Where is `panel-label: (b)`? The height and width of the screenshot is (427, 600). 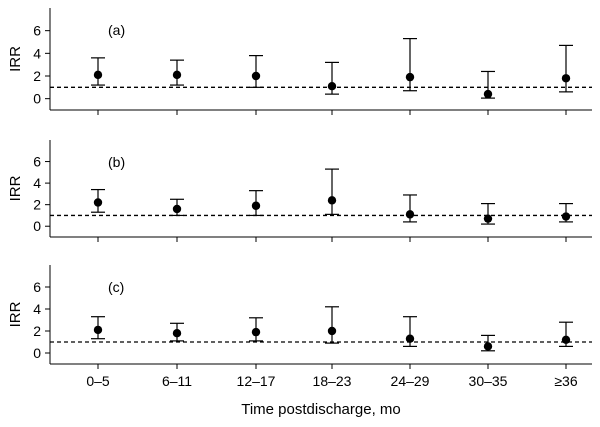
panel-label: (b) is located at coordinates (116, 162).